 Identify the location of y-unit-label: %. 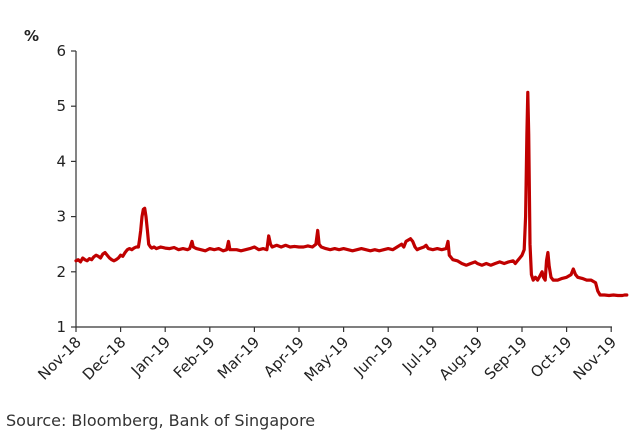
(31, 36).